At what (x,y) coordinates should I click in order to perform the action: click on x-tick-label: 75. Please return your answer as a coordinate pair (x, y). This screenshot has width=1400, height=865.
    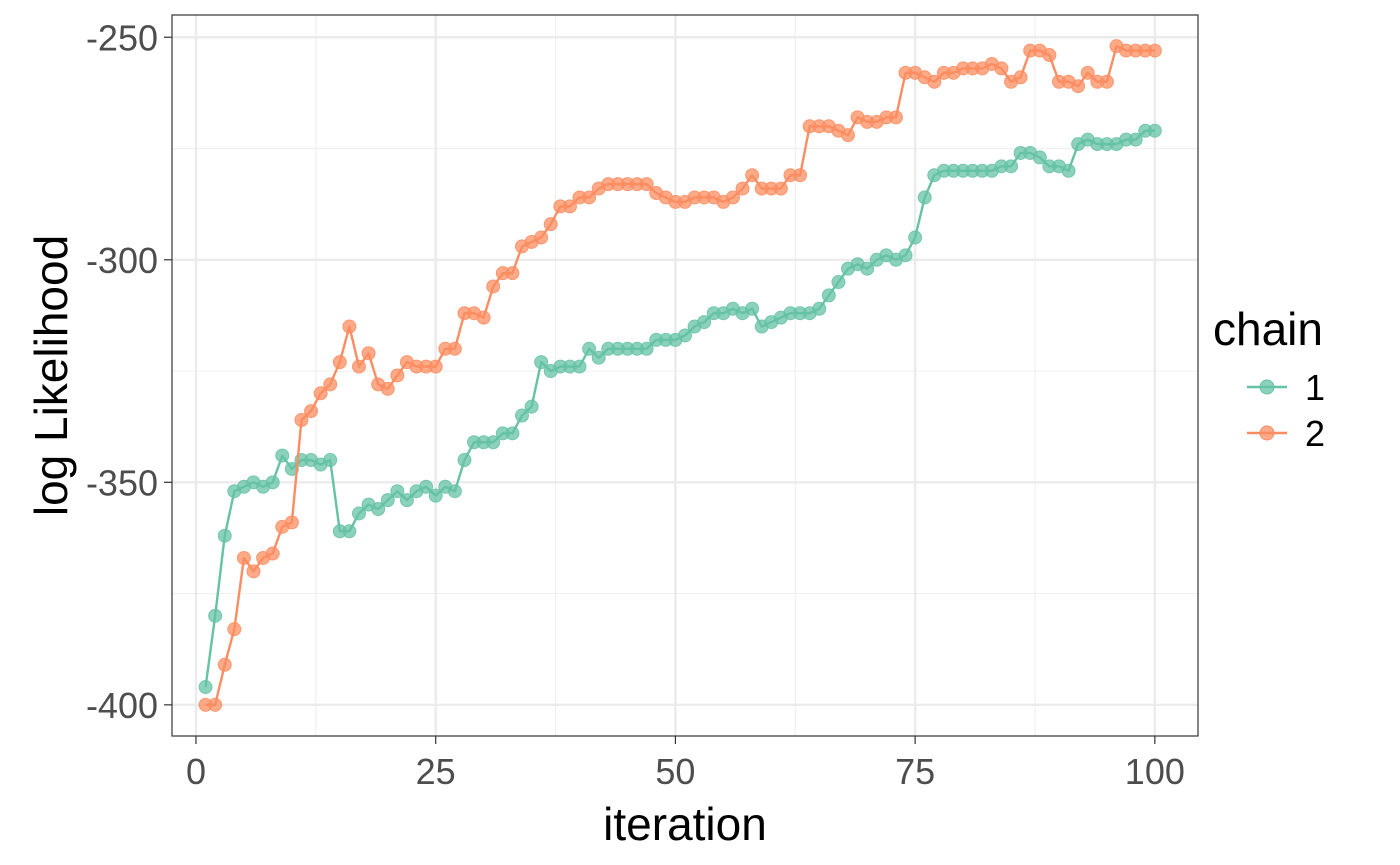
    Looking at the image, I should click on (915, 771).